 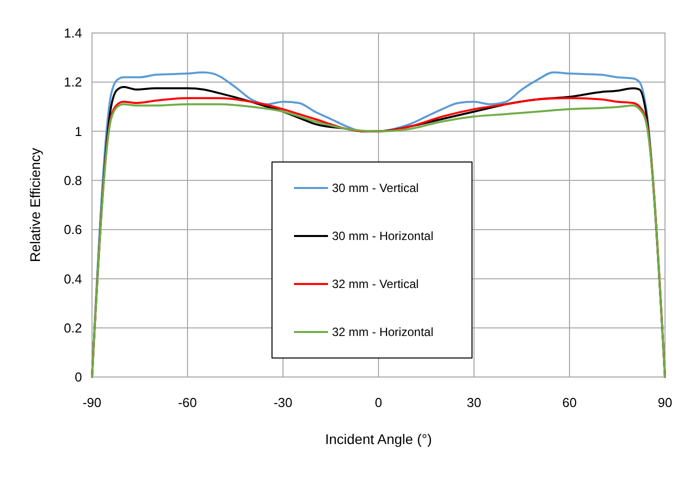 I want to click on y-tick-label: 1.4, so click(x=73, y=33).